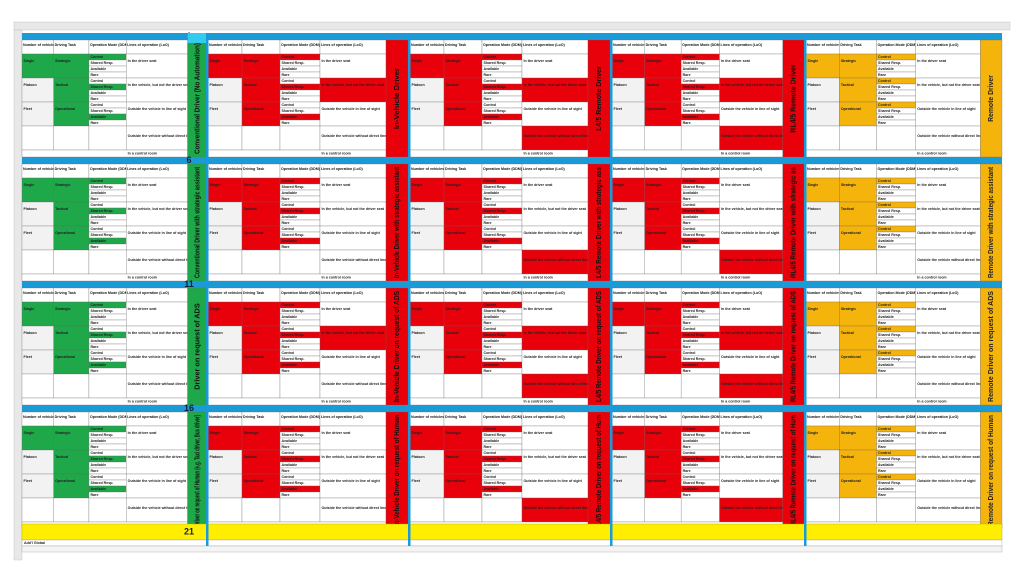 The width and height of the screenshot is (1024, 575). I want to click on line-of-operation: In the vehicle, but not the driver seat, so click(555, 209).